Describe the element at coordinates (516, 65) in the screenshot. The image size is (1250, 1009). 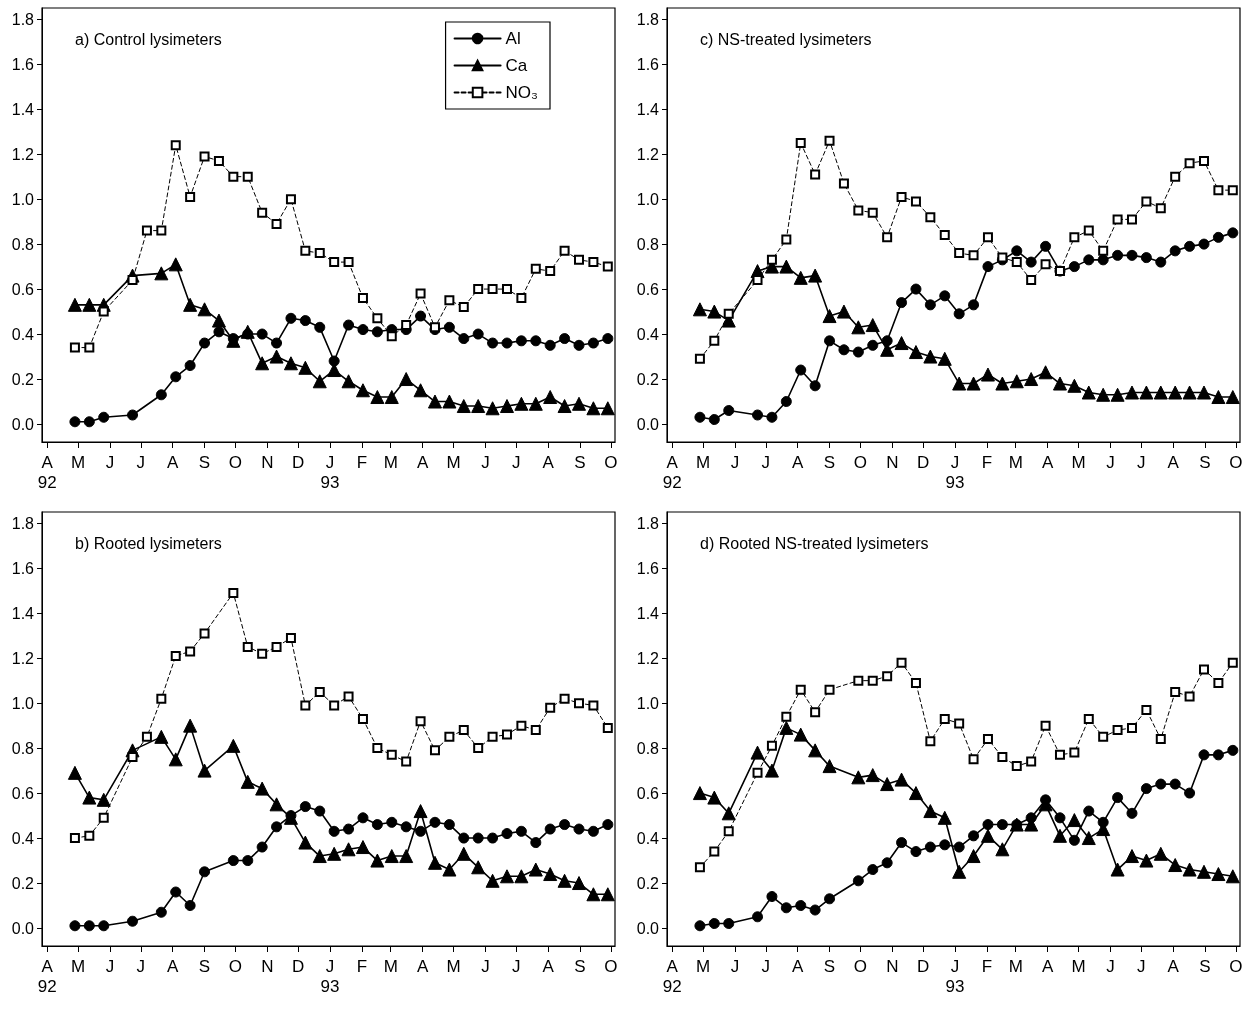
I see `legend-label: Ca` at that location.